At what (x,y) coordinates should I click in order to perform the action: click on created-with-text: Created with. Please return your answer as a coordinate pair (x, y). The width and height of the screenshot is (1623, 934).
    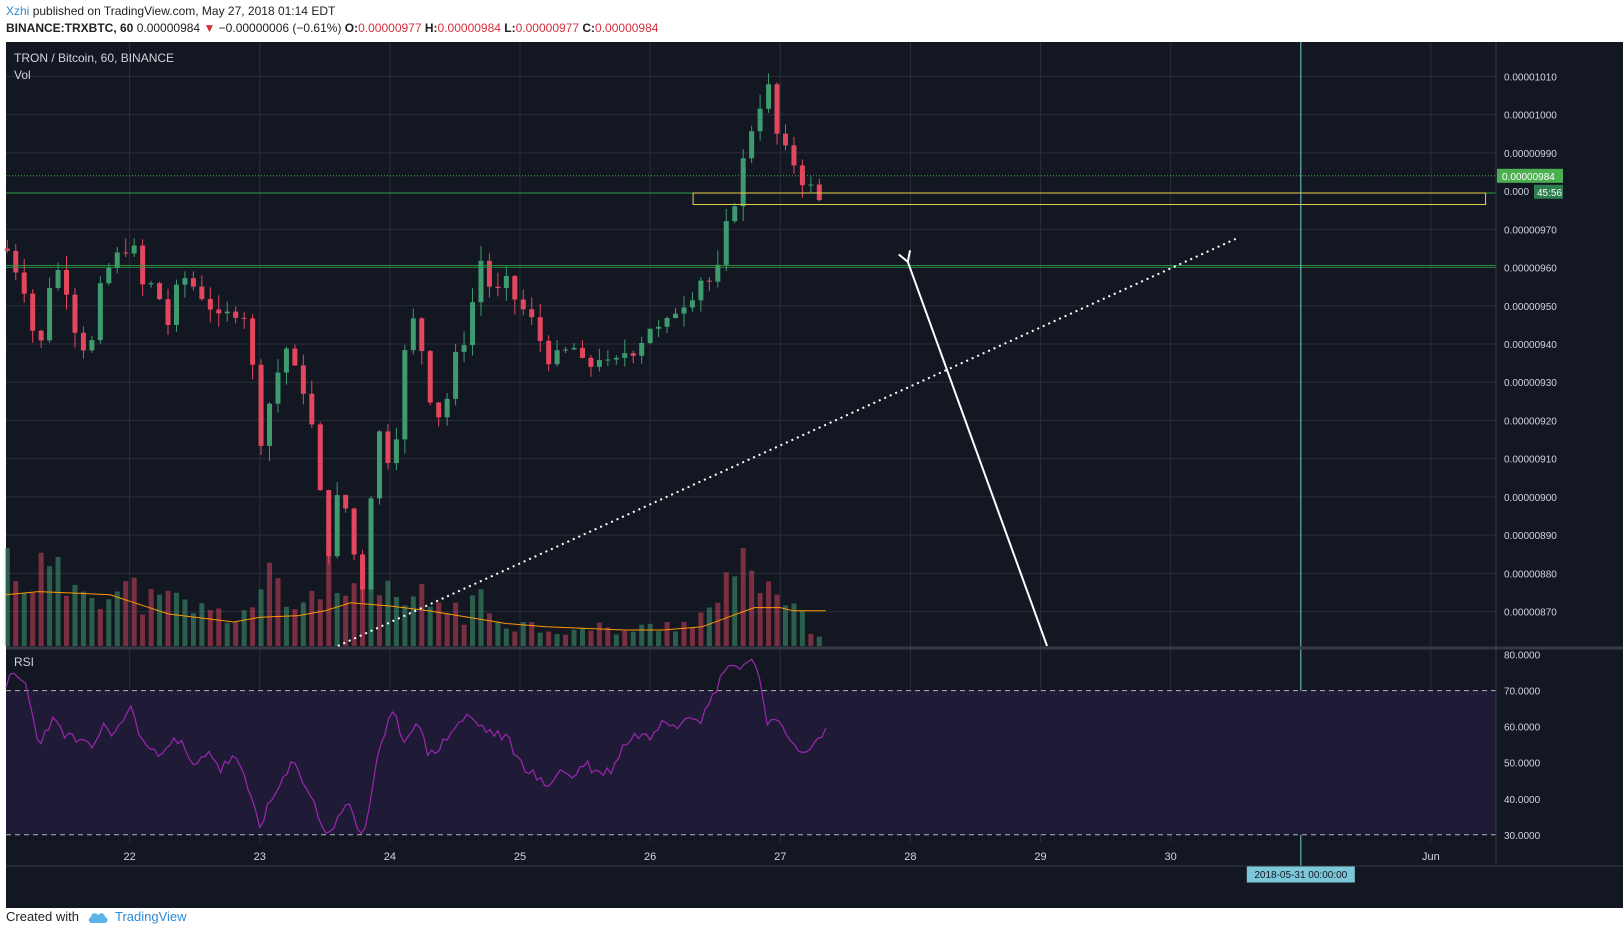
    Looking at the image, I should click on (42, 916).